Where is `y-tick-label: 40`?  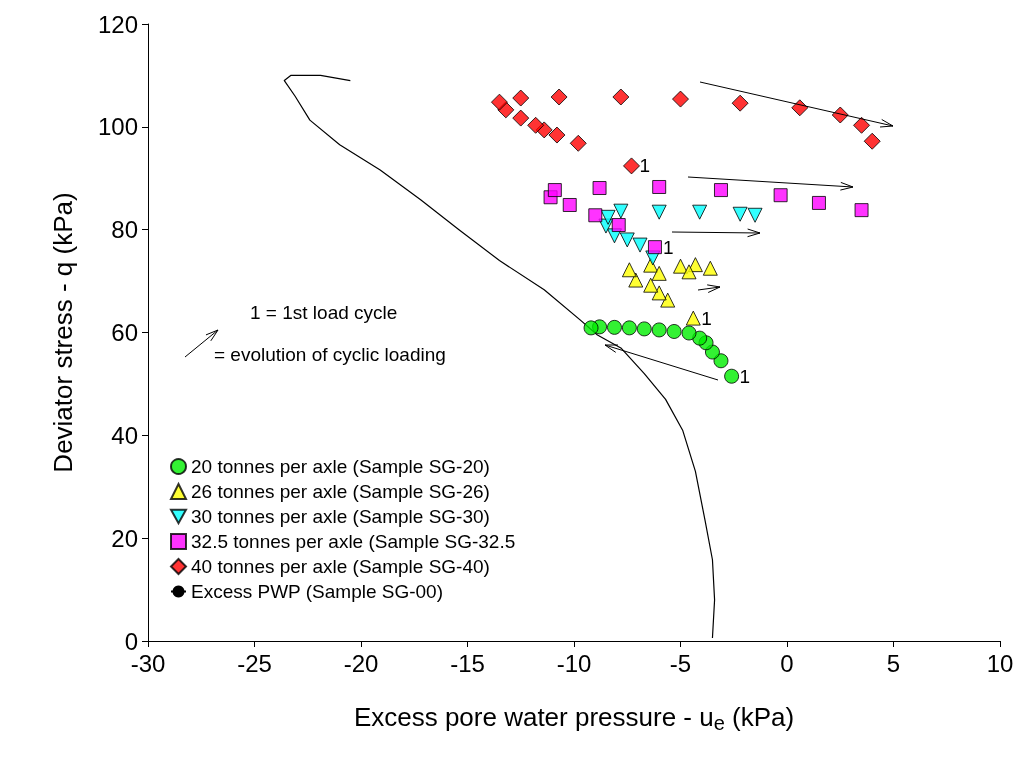
y-tick-label: 40 is located at coordinates (124, 435).